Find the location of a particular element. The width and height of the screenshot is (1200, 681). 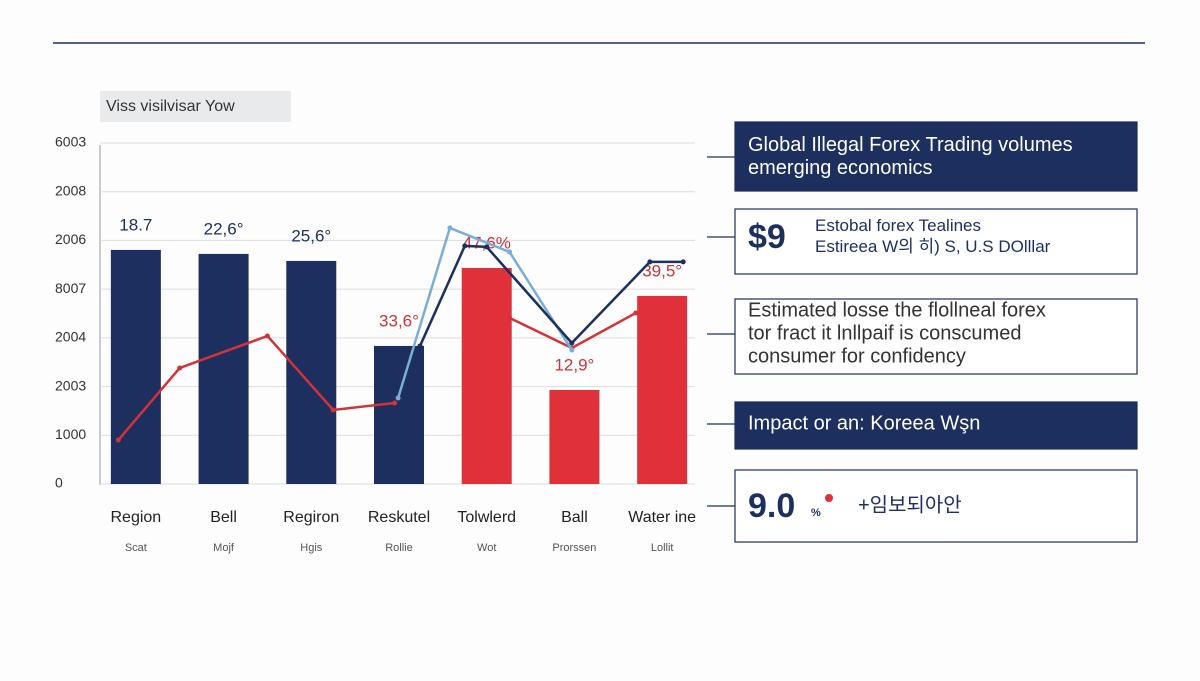

panel-text: Estobal forex Tealines is located at coordinates (898, 225).